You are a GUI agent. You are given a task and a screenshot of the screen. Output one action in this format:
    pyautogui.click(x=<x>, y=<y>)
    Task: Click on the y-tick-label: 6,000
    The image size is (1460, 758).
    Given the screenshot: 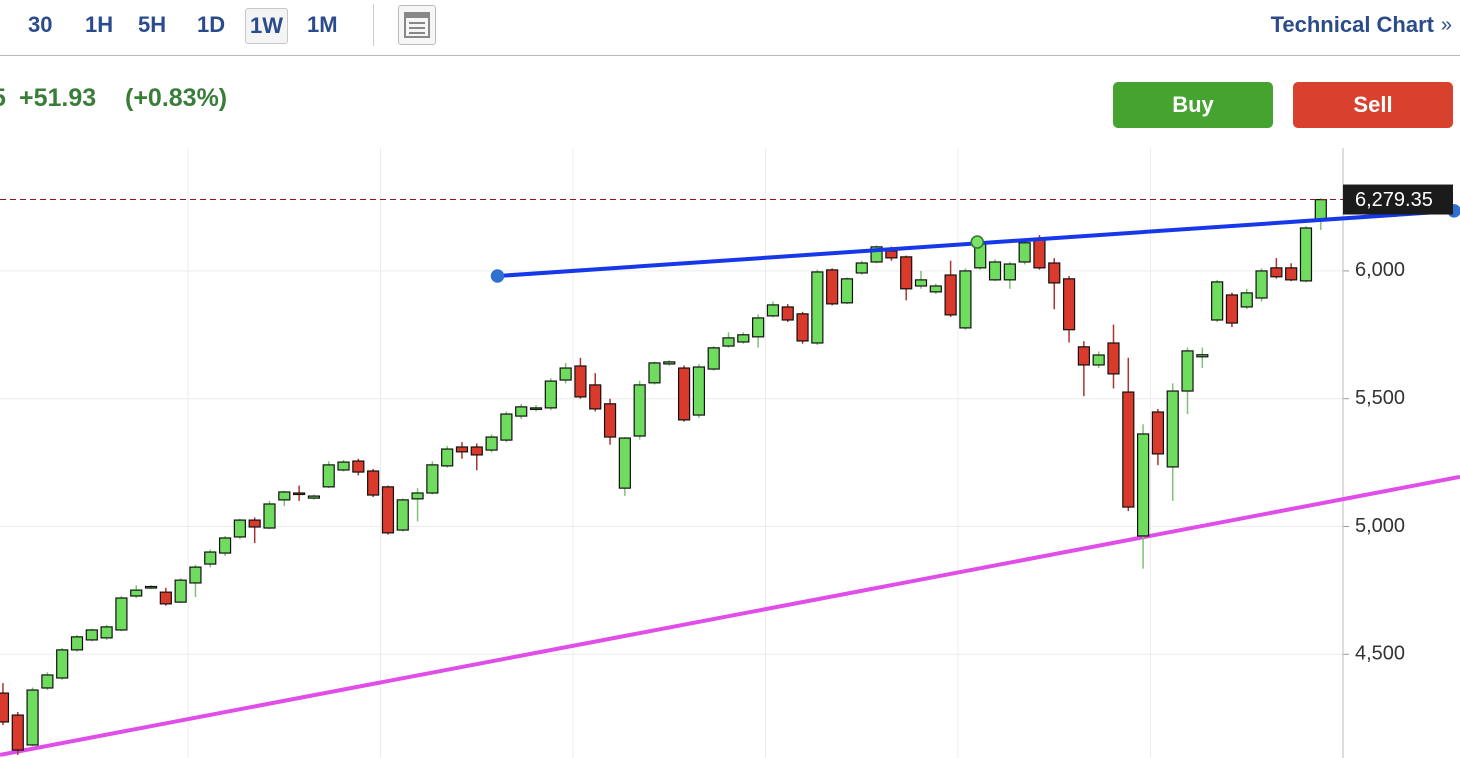 What is the action you would take?
    pyautogui.click(x=1380, y=270)
    